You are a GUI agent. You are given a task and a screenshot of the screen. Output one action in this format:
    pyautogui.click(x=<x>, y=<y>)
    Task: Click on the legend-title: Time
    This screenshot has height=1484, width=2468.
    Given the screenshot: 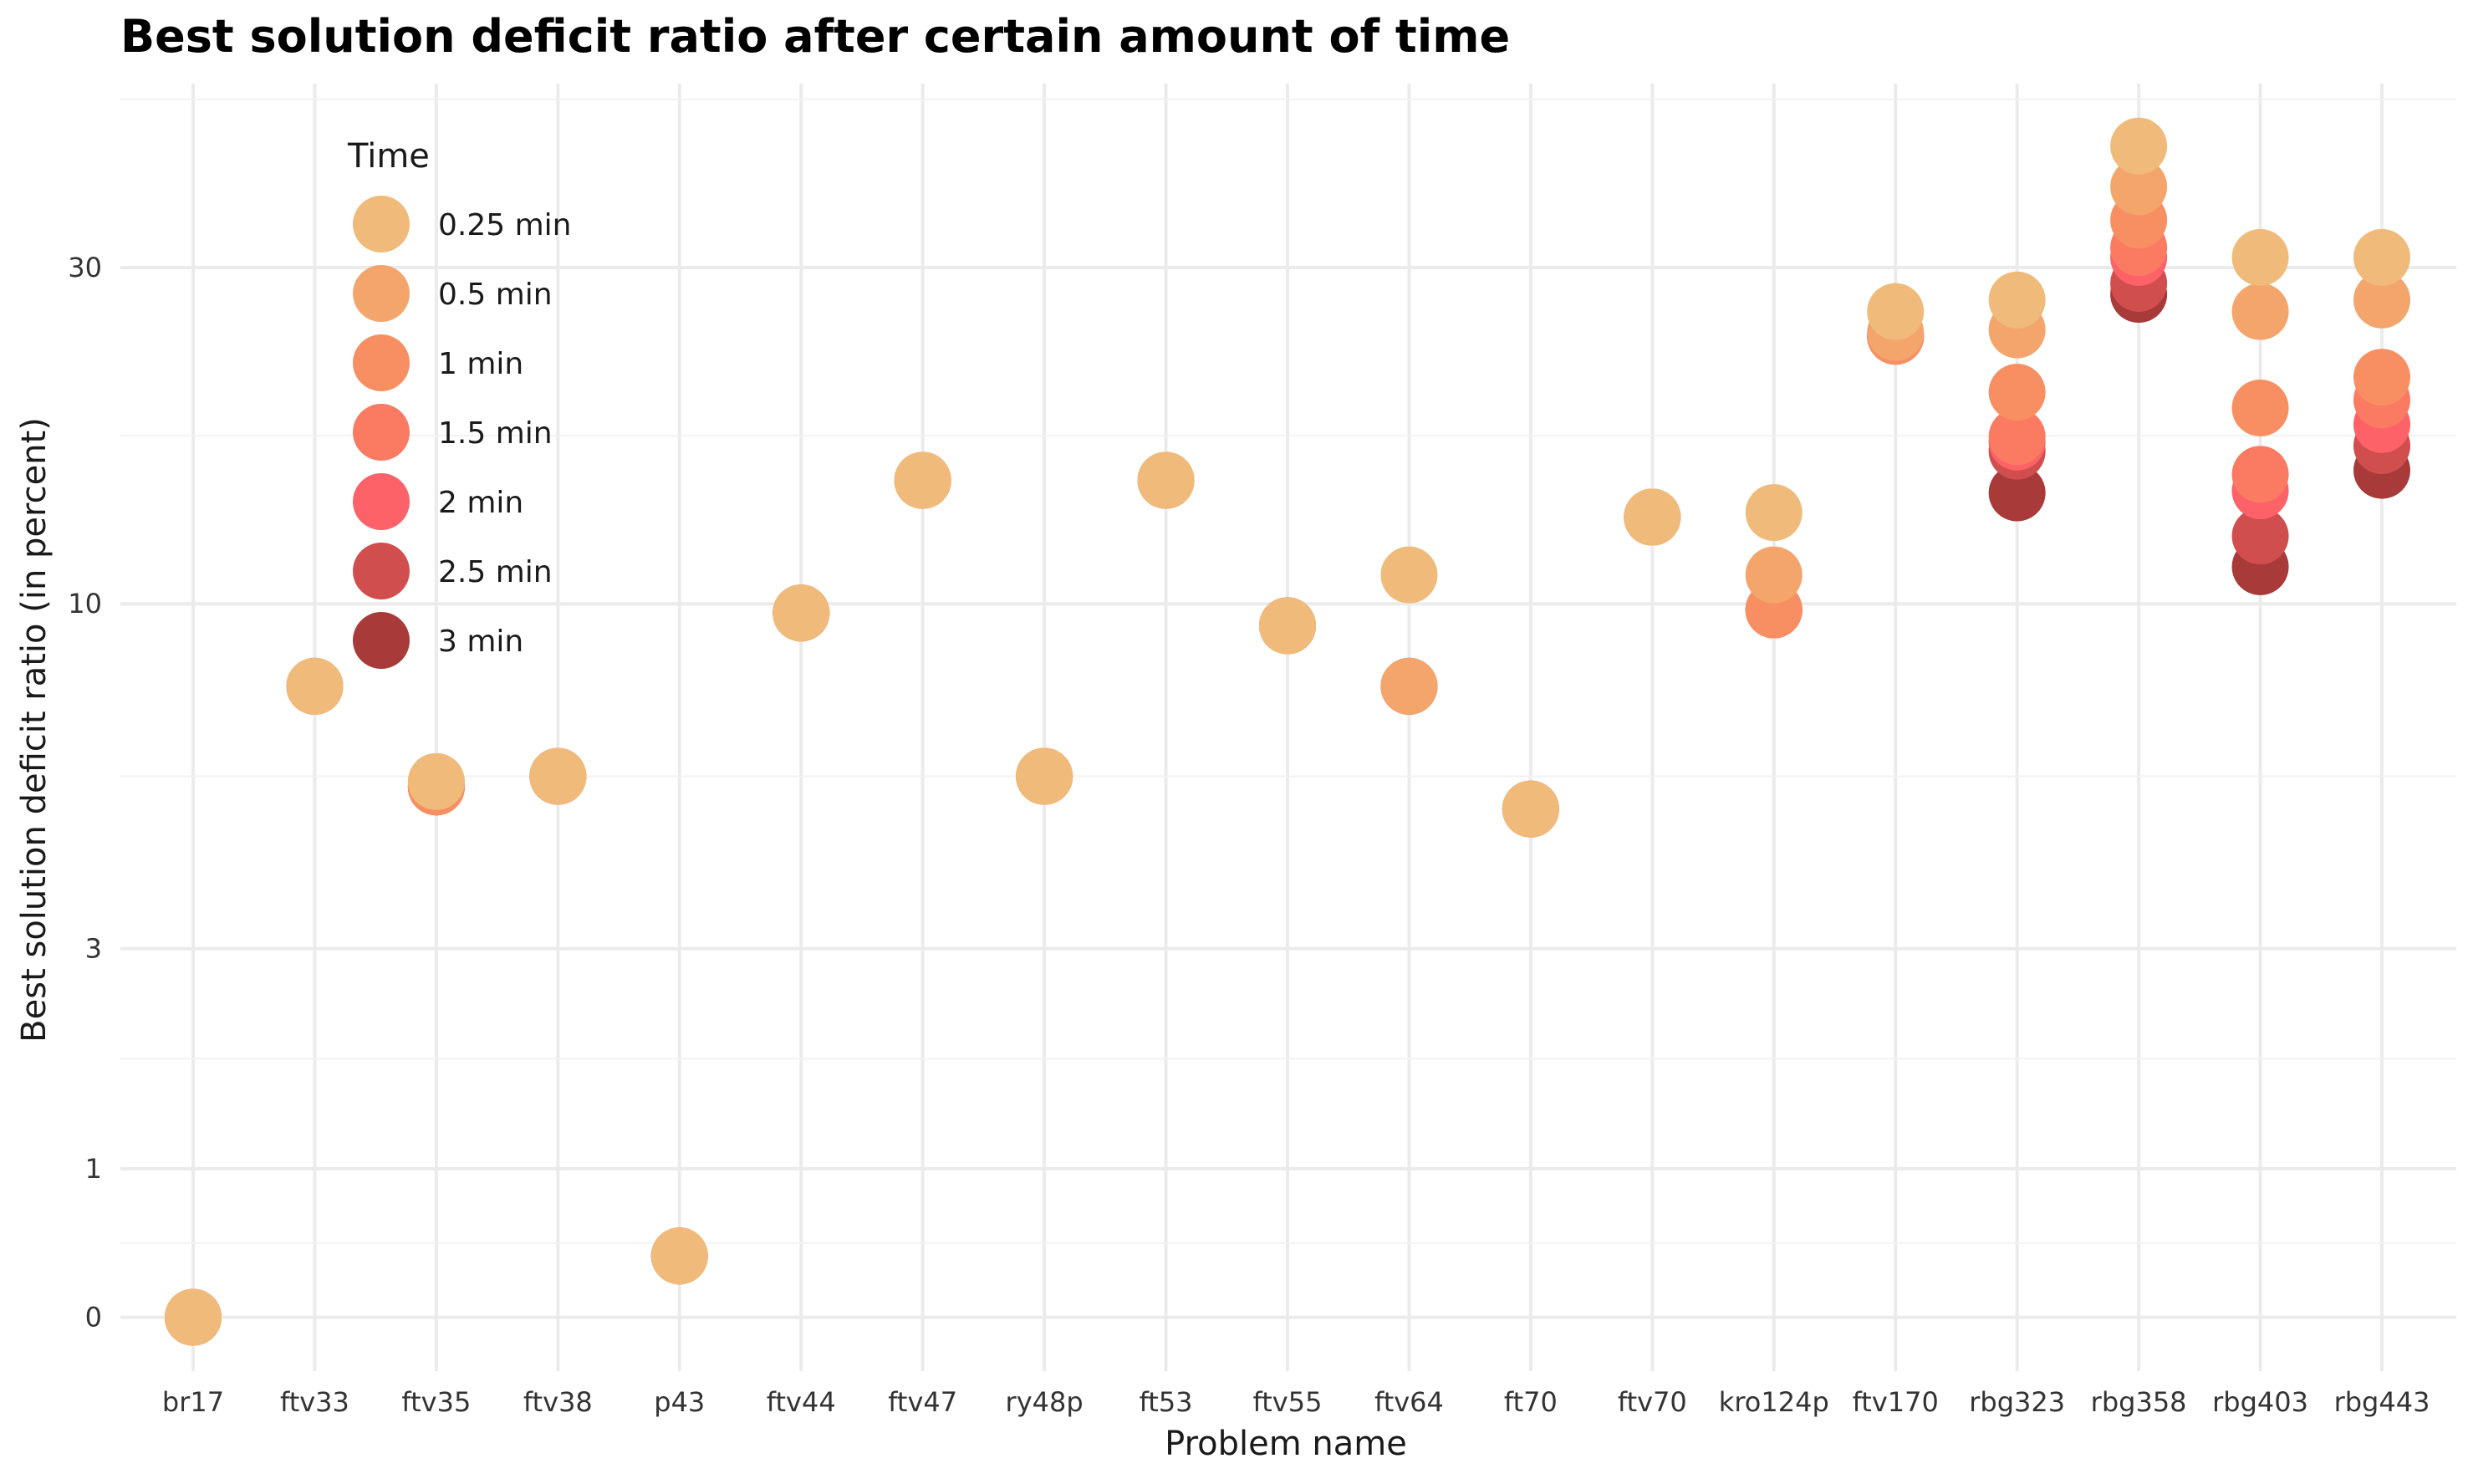 What is the action you would take?
    pyautogui.click(x=389, y=156)
    